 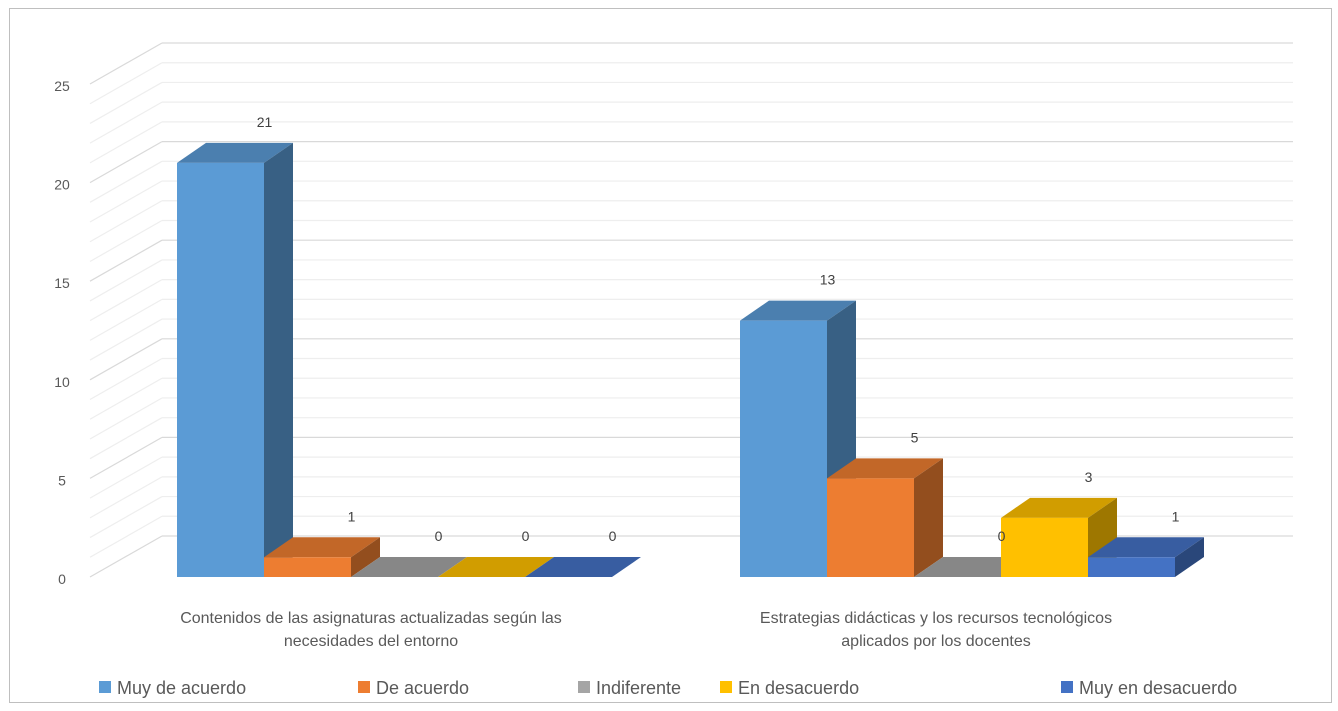 I want to click on data-label: 21, so click(x=265, y=122).